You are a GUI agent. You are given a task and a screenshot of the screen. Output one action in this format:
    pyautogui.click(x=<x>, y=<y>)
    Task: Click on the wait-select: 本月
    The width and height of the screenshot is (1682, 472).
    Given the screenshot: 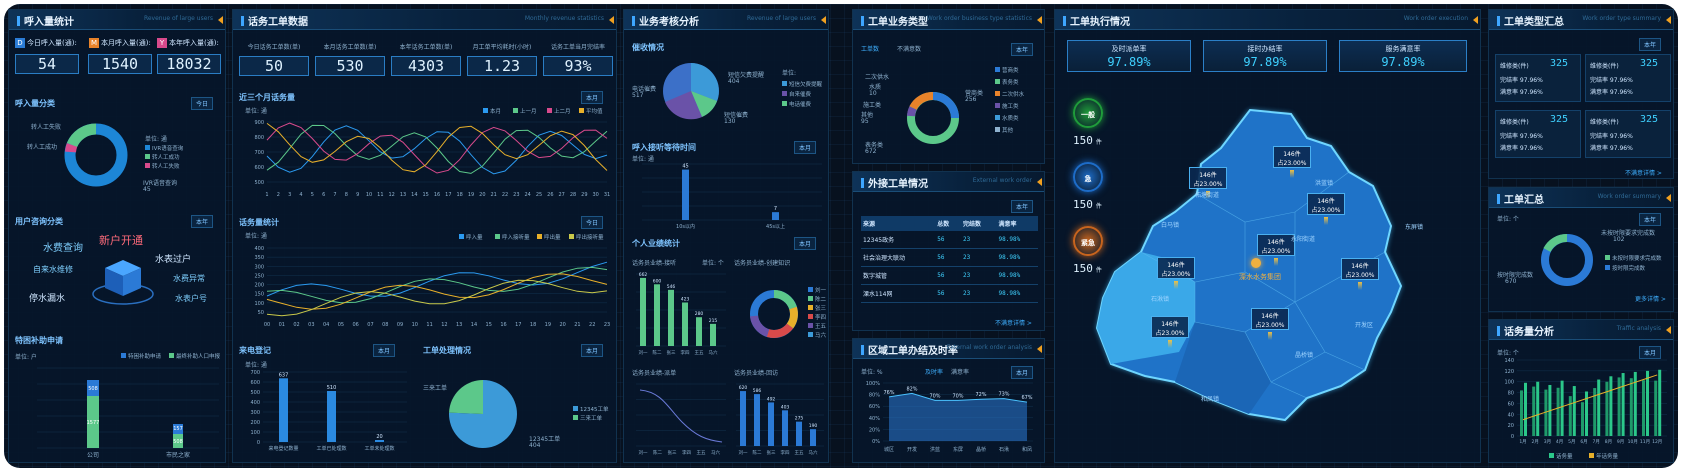 What is the action you would take?
    pyautogui.click(x=805, y=147)
    